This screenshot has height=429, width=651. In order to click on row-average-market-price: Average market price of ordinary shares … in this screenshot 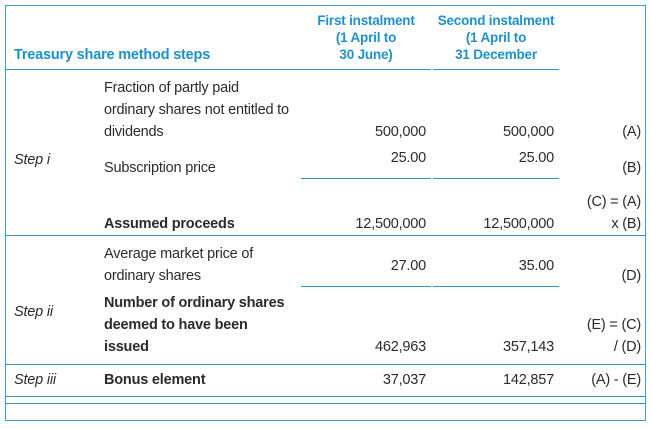, I will do `click(325, 265)`.